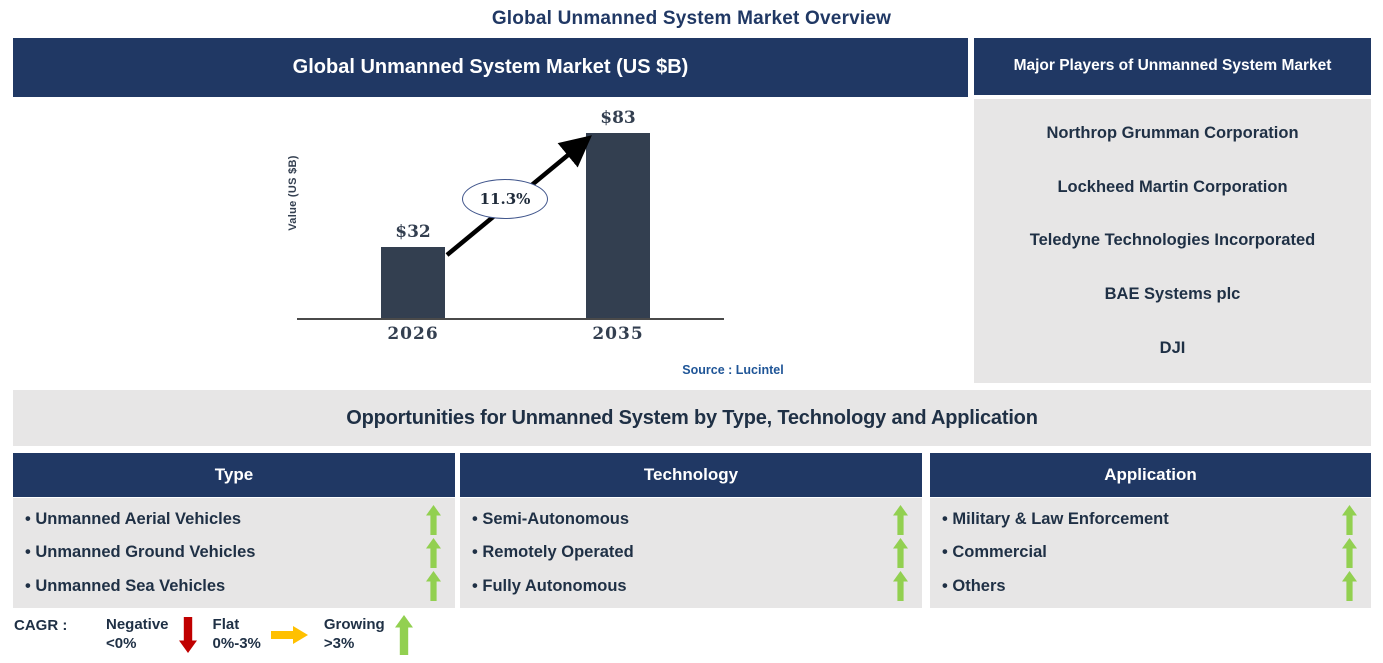  What do you see at coordinates (41, 625) in the screenshot?
I see `cagr-legend-label: CAGR :` at bounding box center [41, 625].